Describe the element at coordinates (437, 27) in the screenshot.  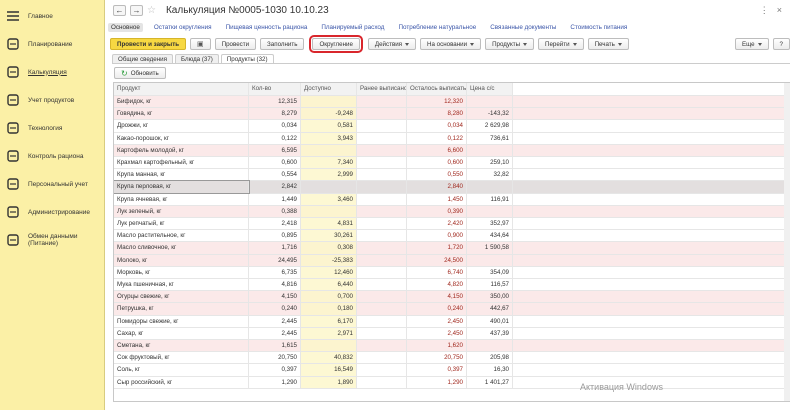
I see `nav-link: Потребление натуральное` at that location.